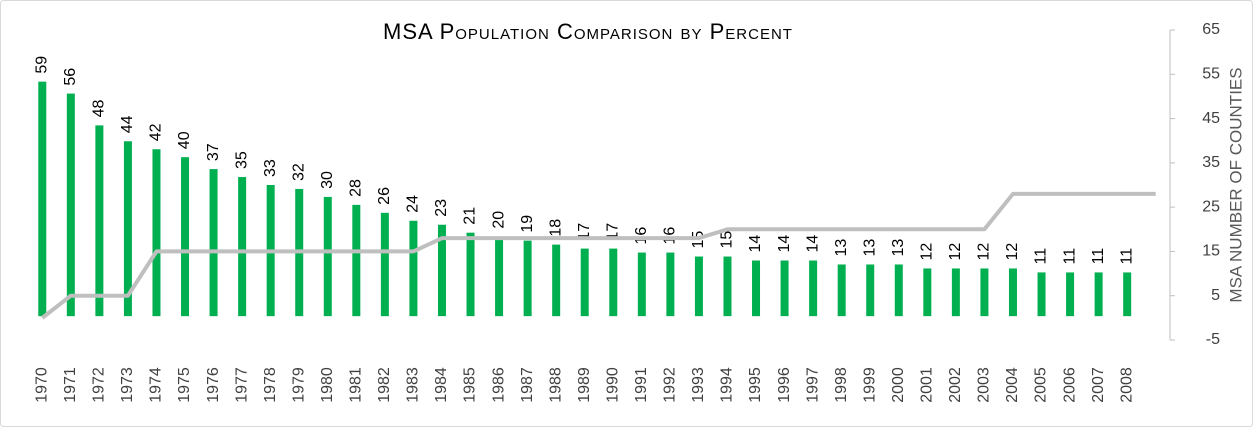 This screenshot has height=432, width=1253. Describe the element at coordinates (213, 152) in the screenshot. I see `data-label: 37` at that location.